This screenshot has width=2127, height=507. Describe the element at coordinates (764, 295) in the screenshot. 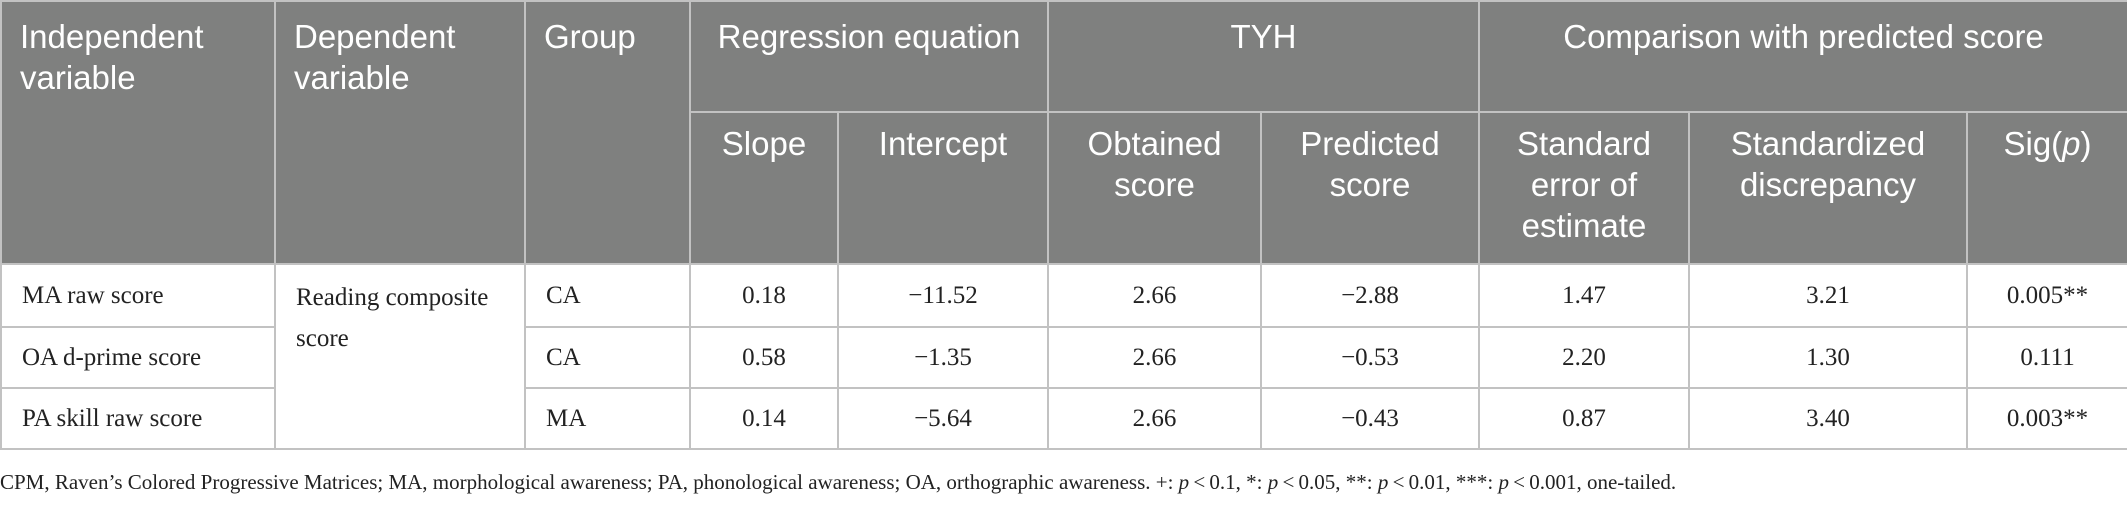

I see `cell-slope: 0.18` at that location.